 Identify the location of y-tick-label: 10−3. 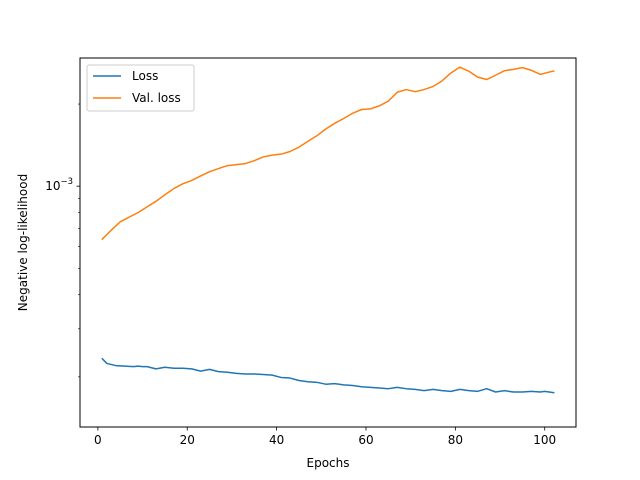
(59, 185).